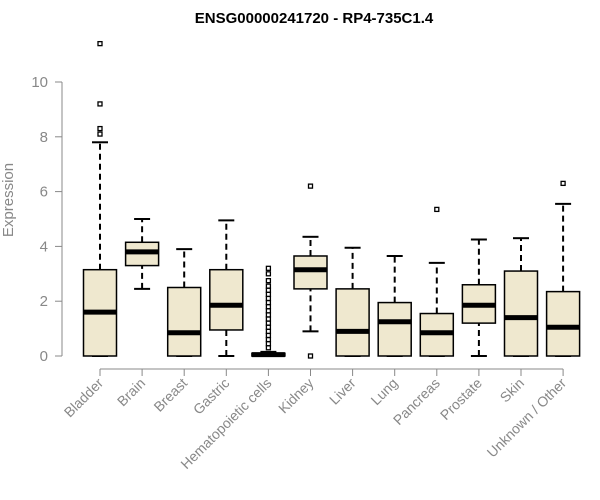 This screenshot has height=500, width=600. What do you see at coordinates (44, 246) in the screenshot?
I see `y-tick-label: 4` at bounding box center [44, 246].